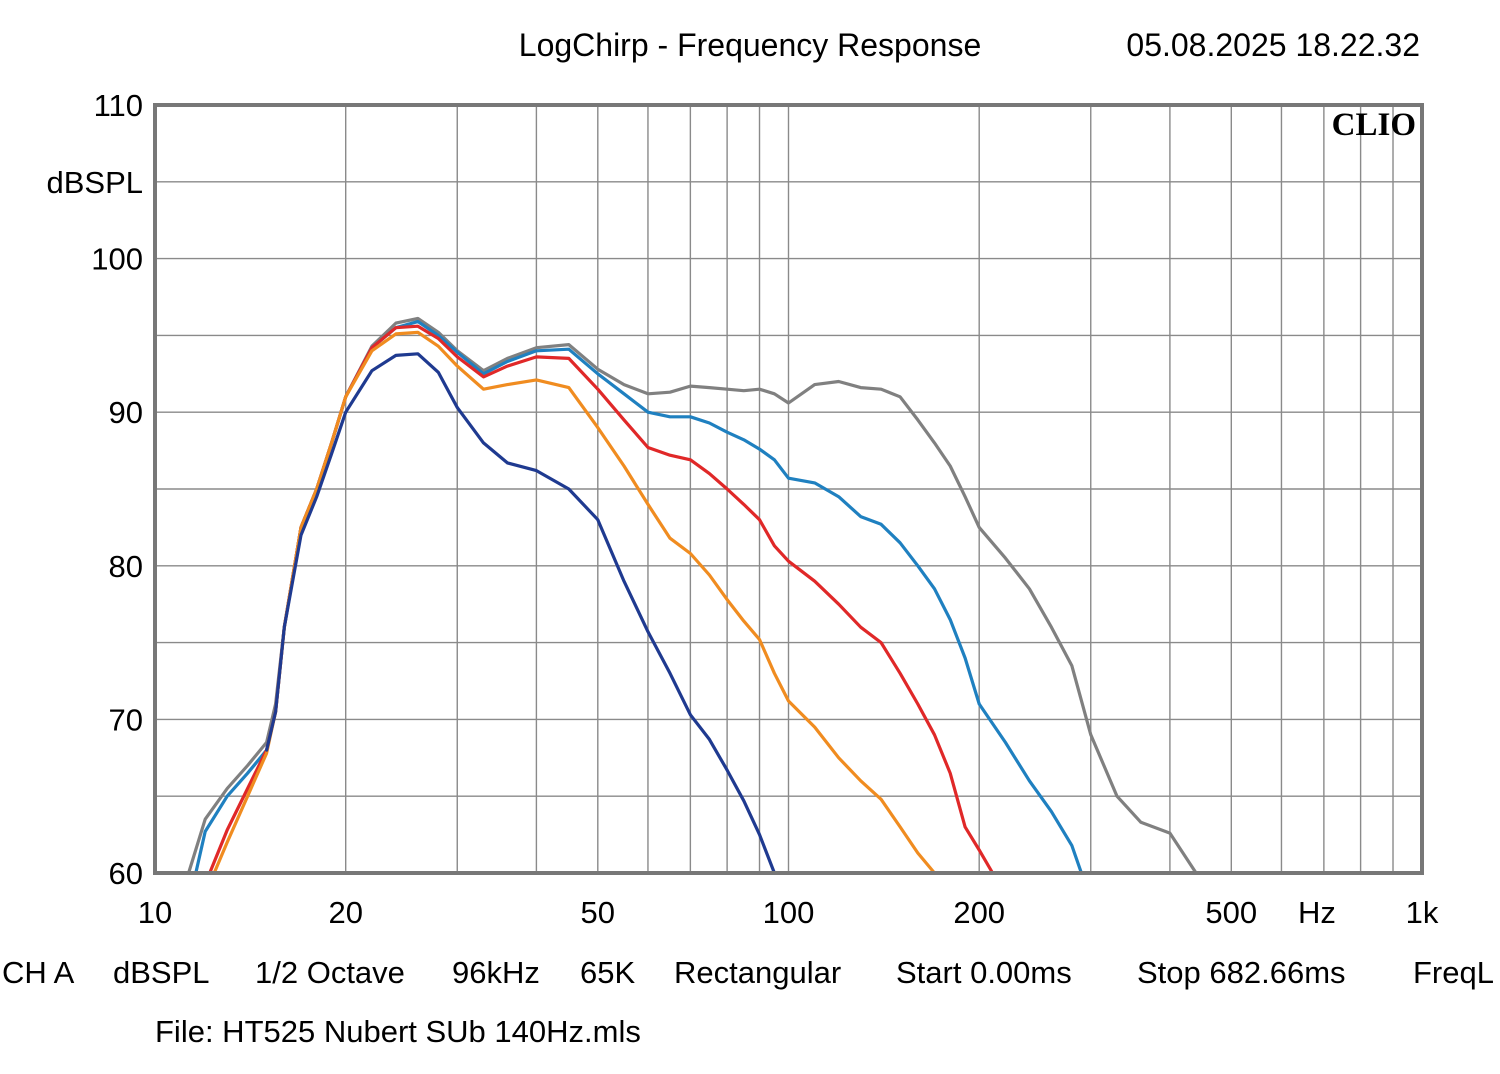  I want to click on footer-window: Rectangular, so click(757, 972).